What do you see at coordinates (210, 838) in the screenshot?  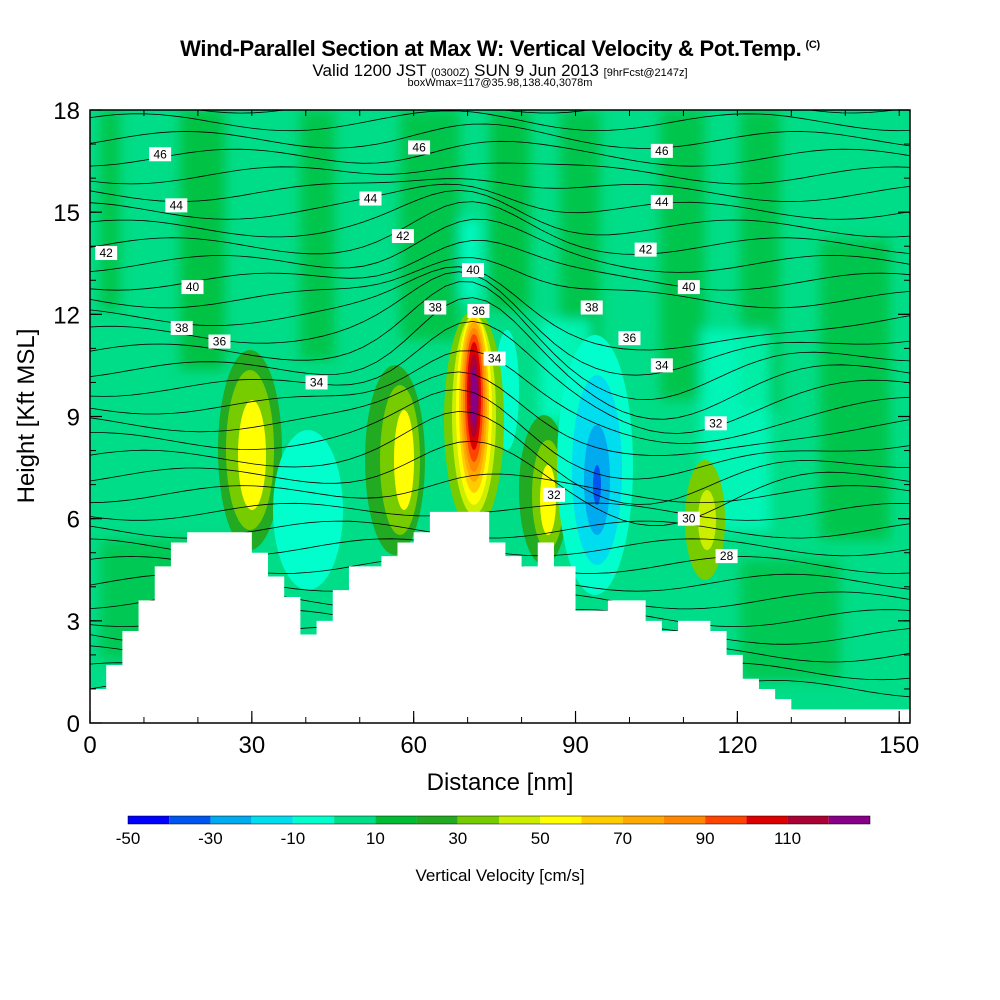 I see `colorbar-tick-label: -30` at bounding box center [210, 838].